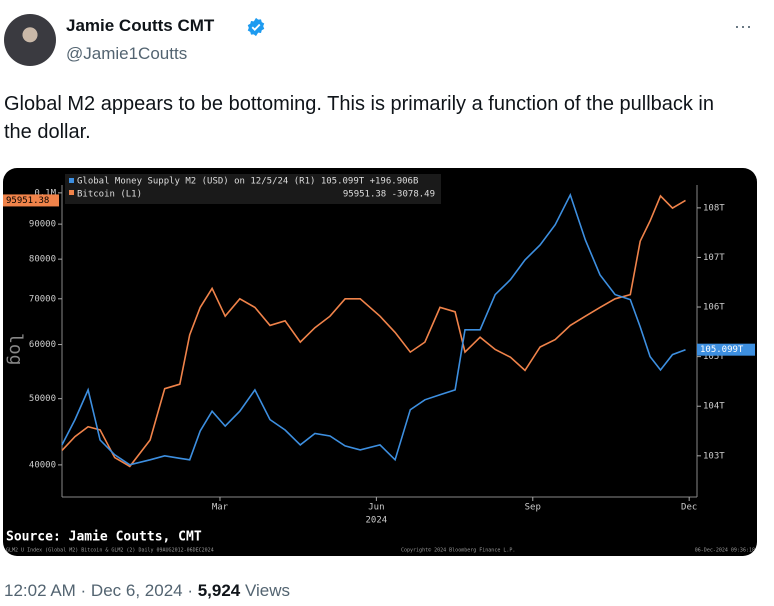 The image size is (774, 606). I want to click on author-handle: @Jamie1Coutts, so click(127, 53).